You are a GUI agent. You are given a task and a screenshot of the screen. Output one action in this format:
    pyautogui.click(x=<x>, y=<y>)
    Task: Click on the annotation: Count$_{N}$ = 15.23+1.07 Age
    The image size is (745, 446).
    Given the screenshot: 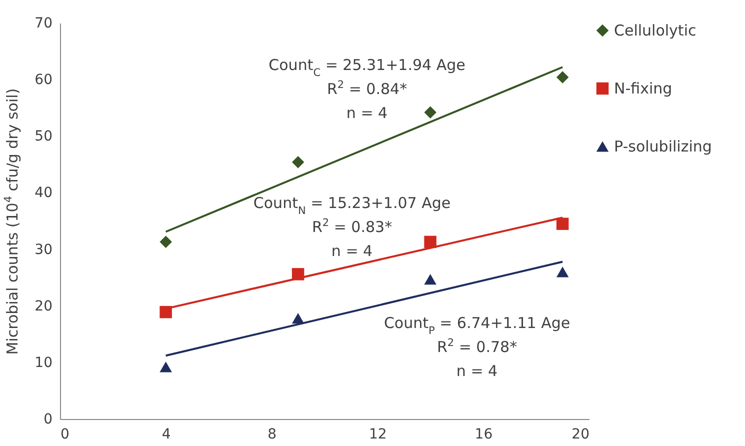 What is the action you would take?
    pyautogui.click(x=352, y=205)
    